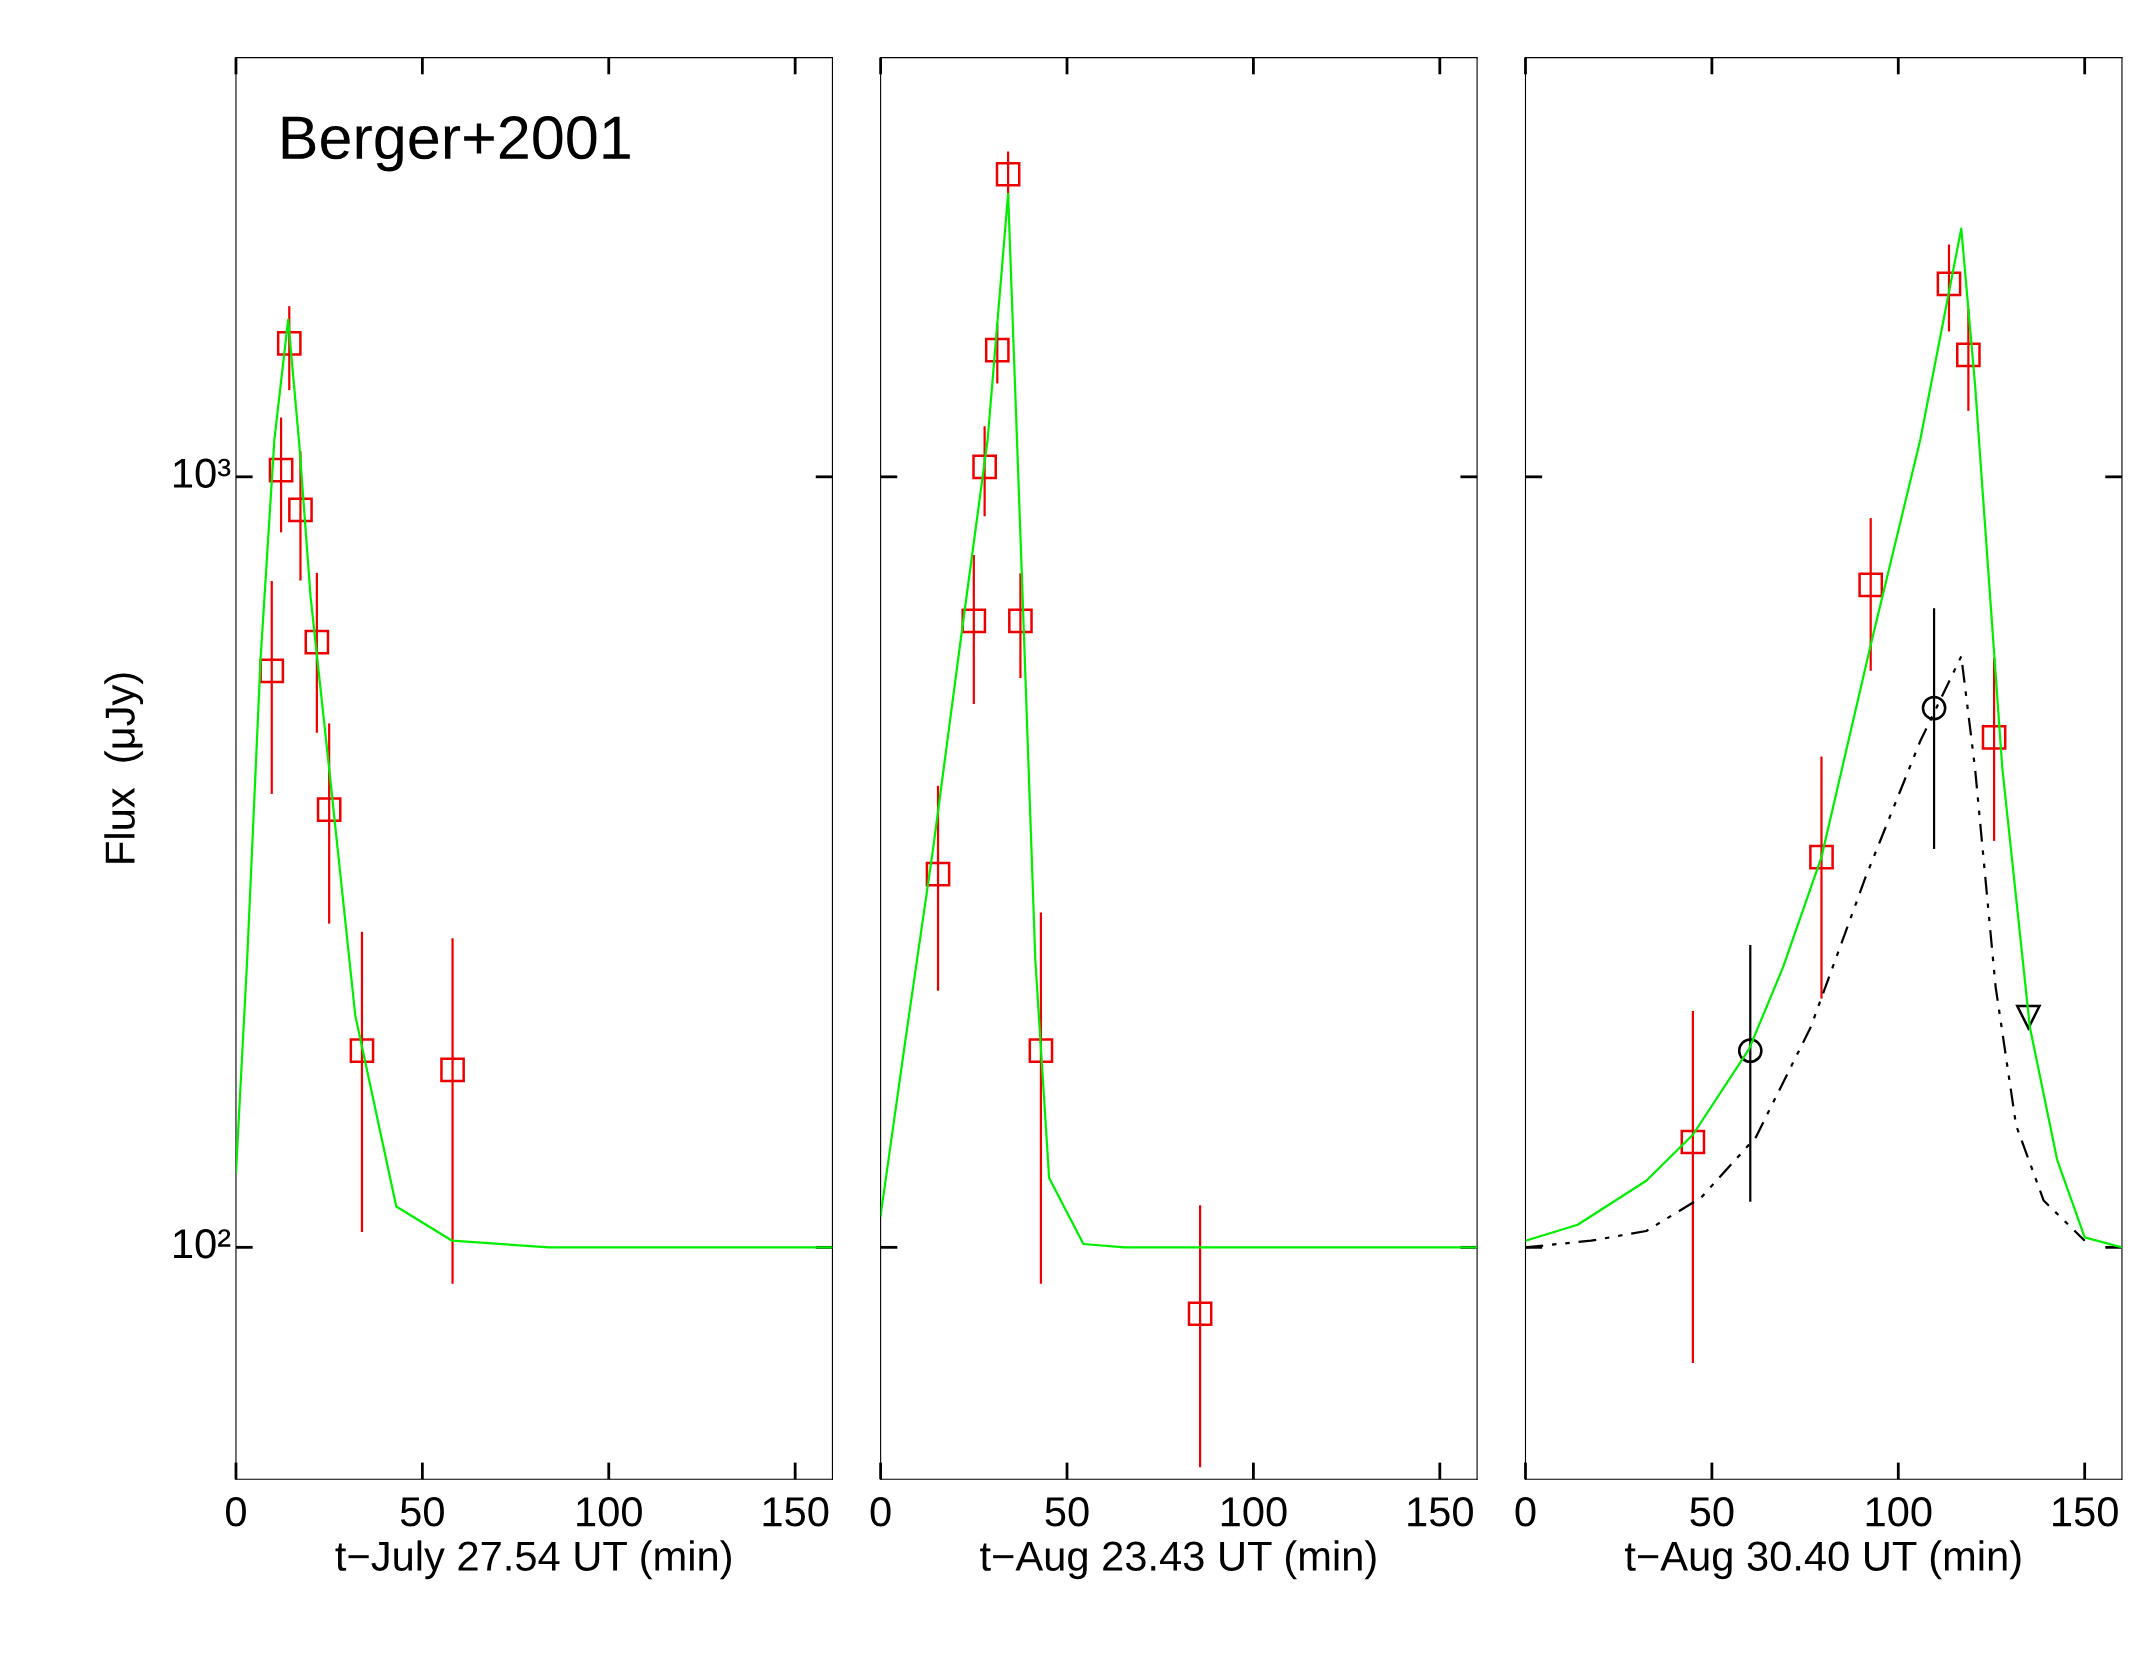 The image size is (2151, 1670). I want to click on x-axis-title: t−Aug 30.40 UT (min), so click(1822, 1560).